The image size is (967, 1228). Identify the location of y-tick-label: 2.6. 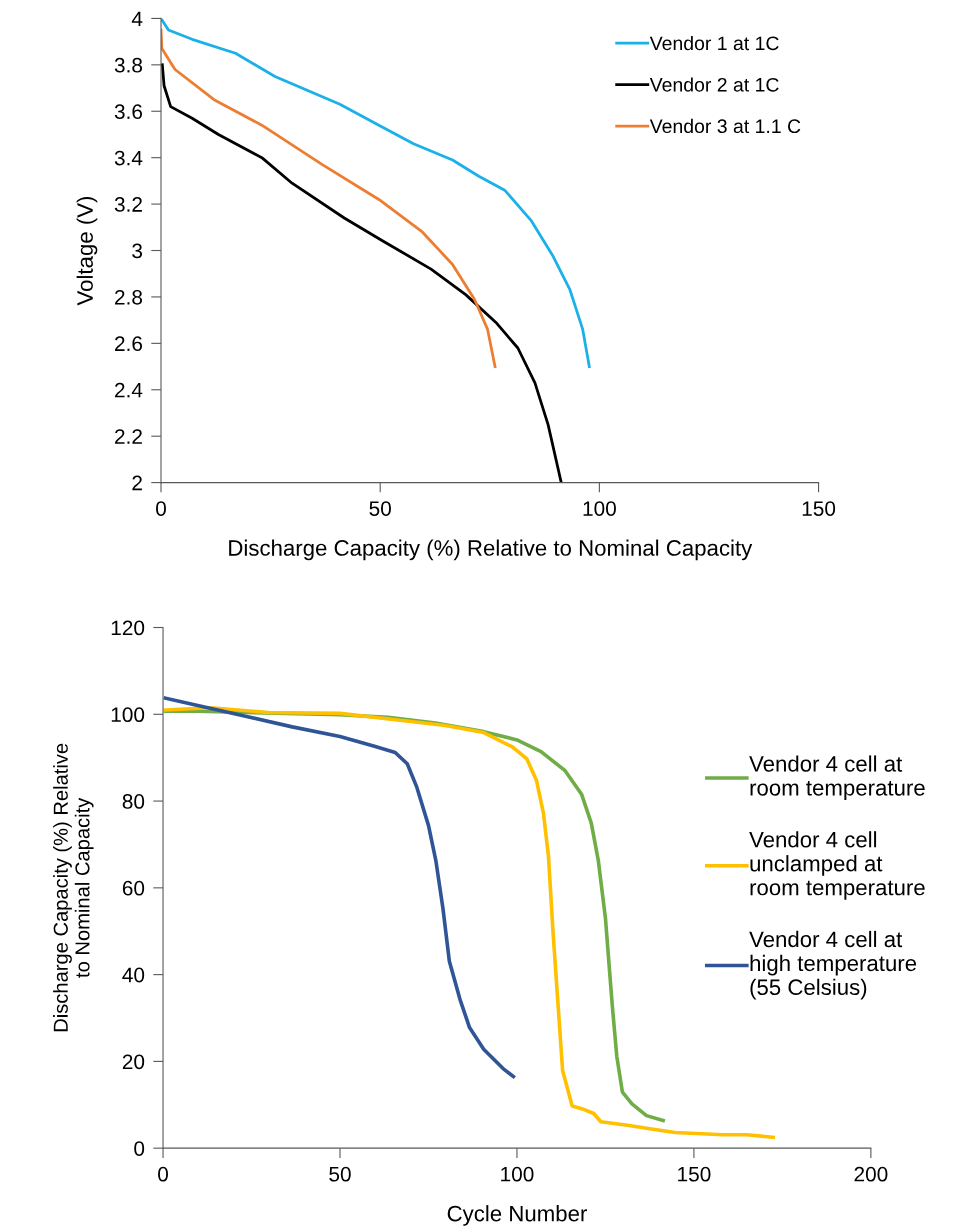
(129, 344).